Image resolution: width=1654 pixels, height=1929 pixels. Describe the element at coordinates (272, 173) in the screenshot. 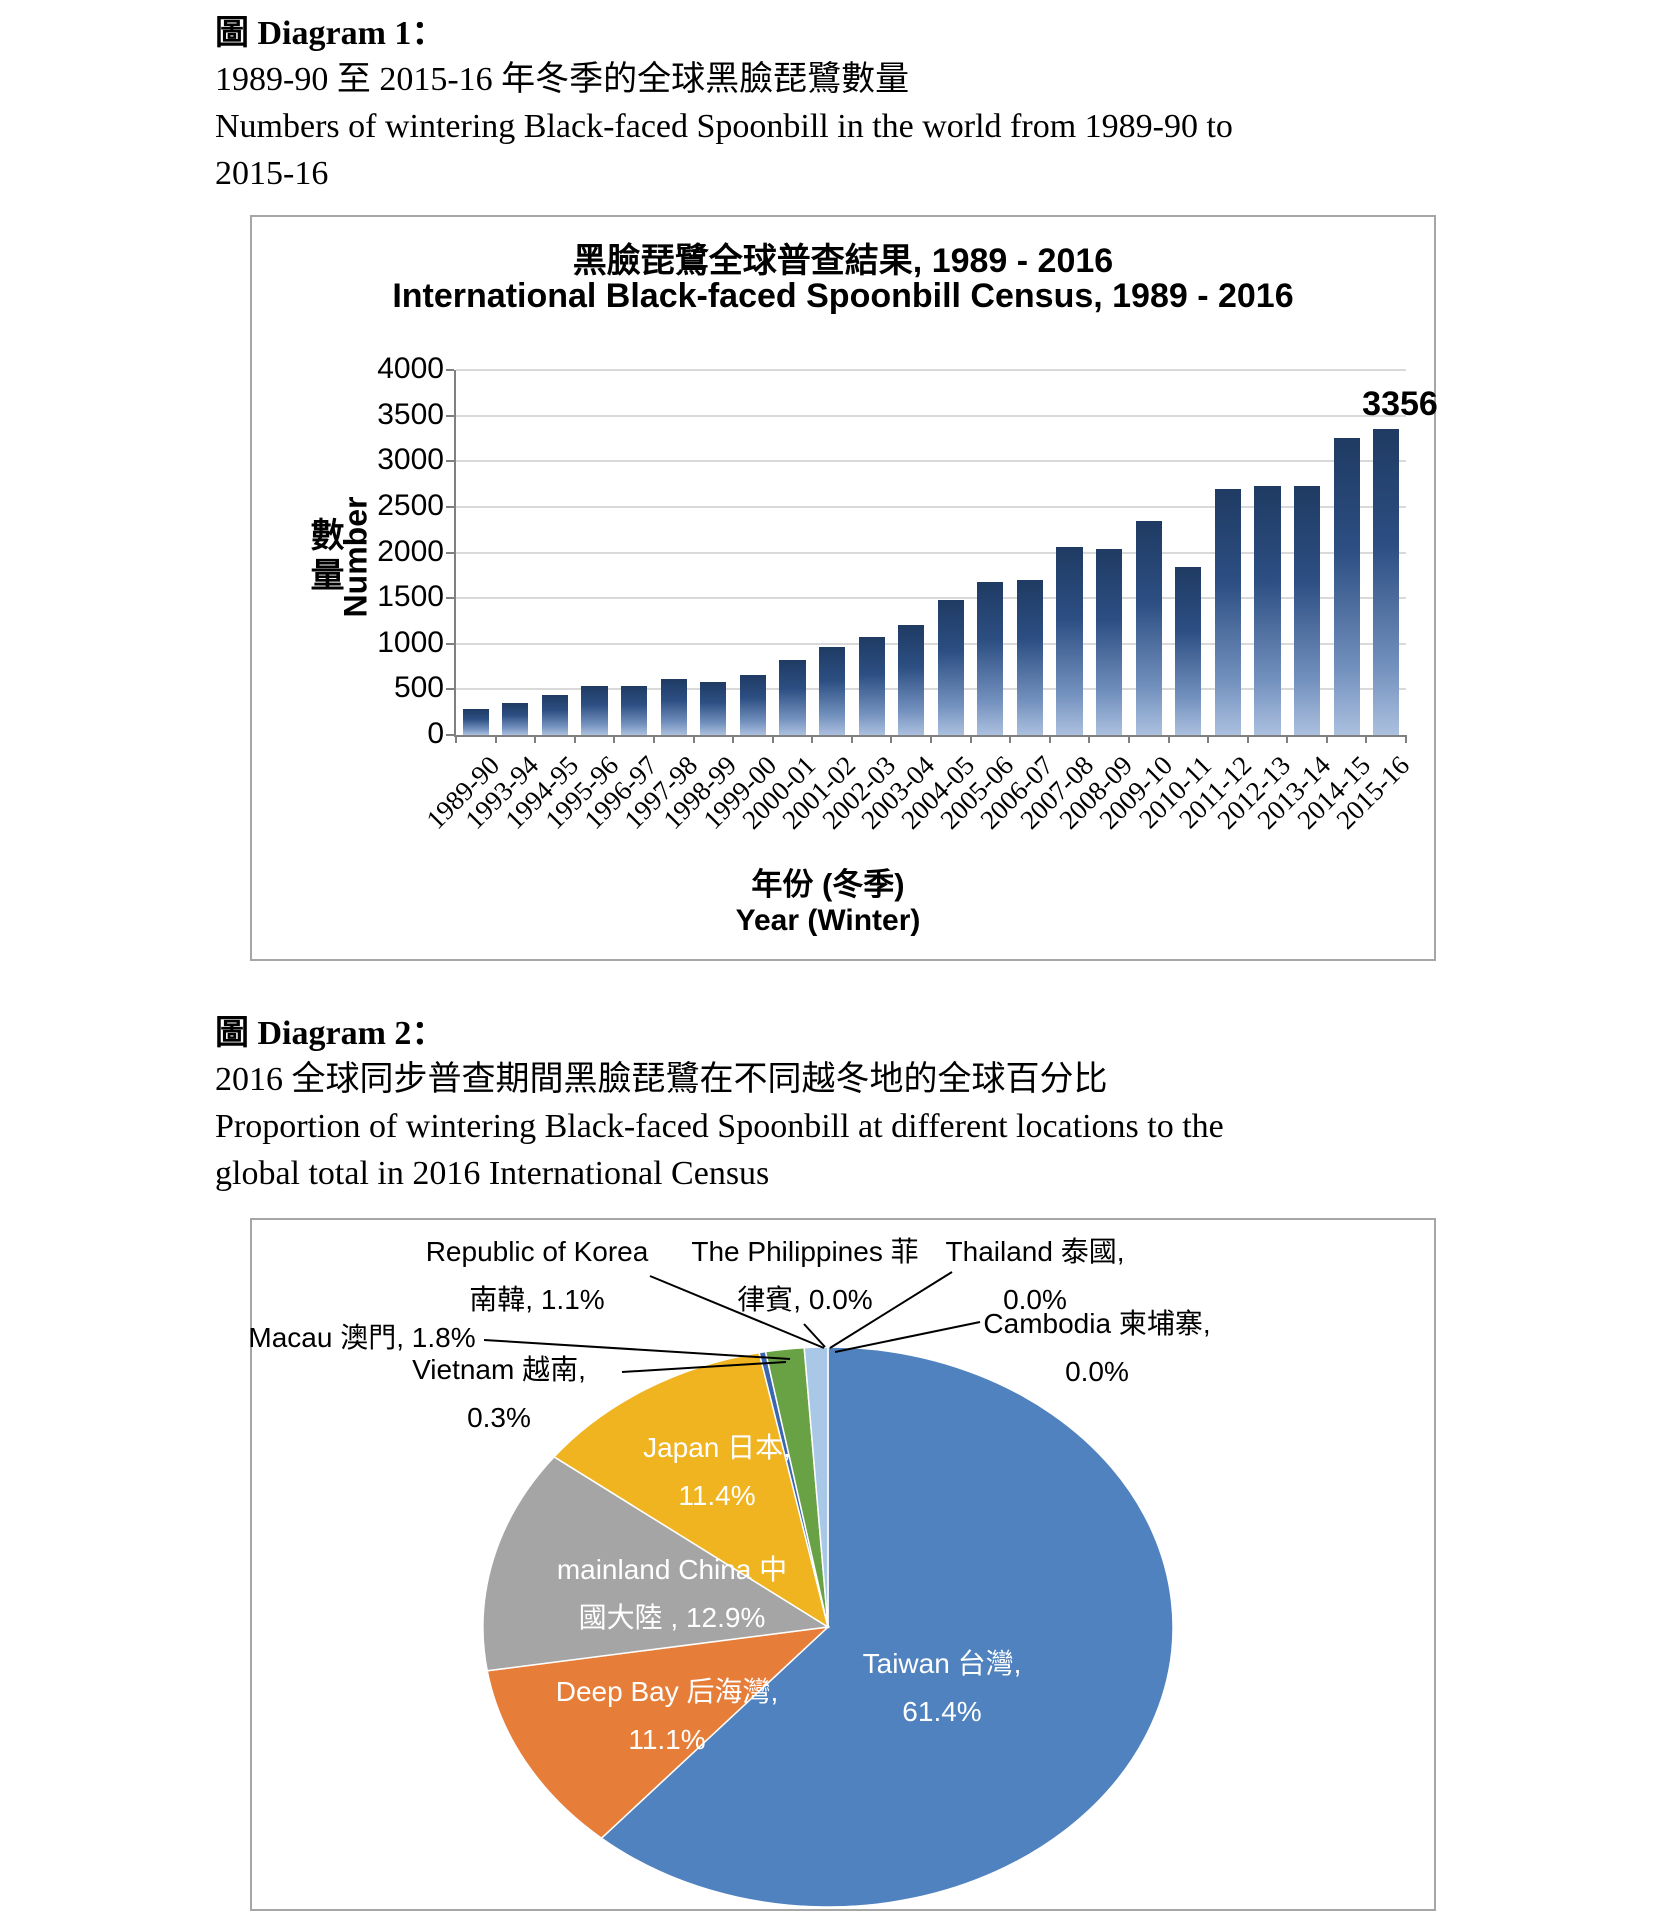

I see `diagram1-caption-en-2: 2015-16` at that location.